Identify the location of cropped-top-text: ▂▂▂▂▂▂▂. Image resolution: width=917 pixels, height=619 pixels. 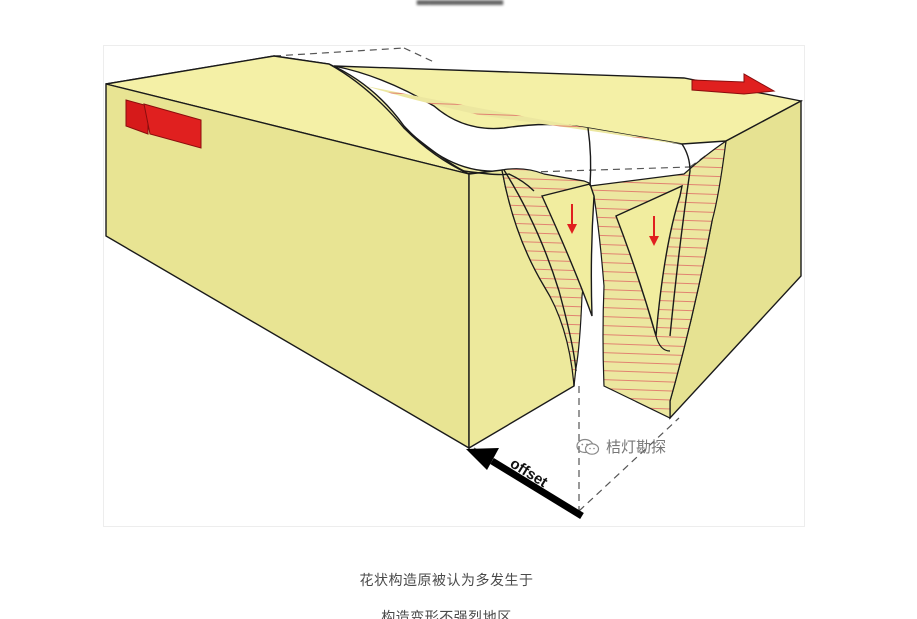
(460, 3).